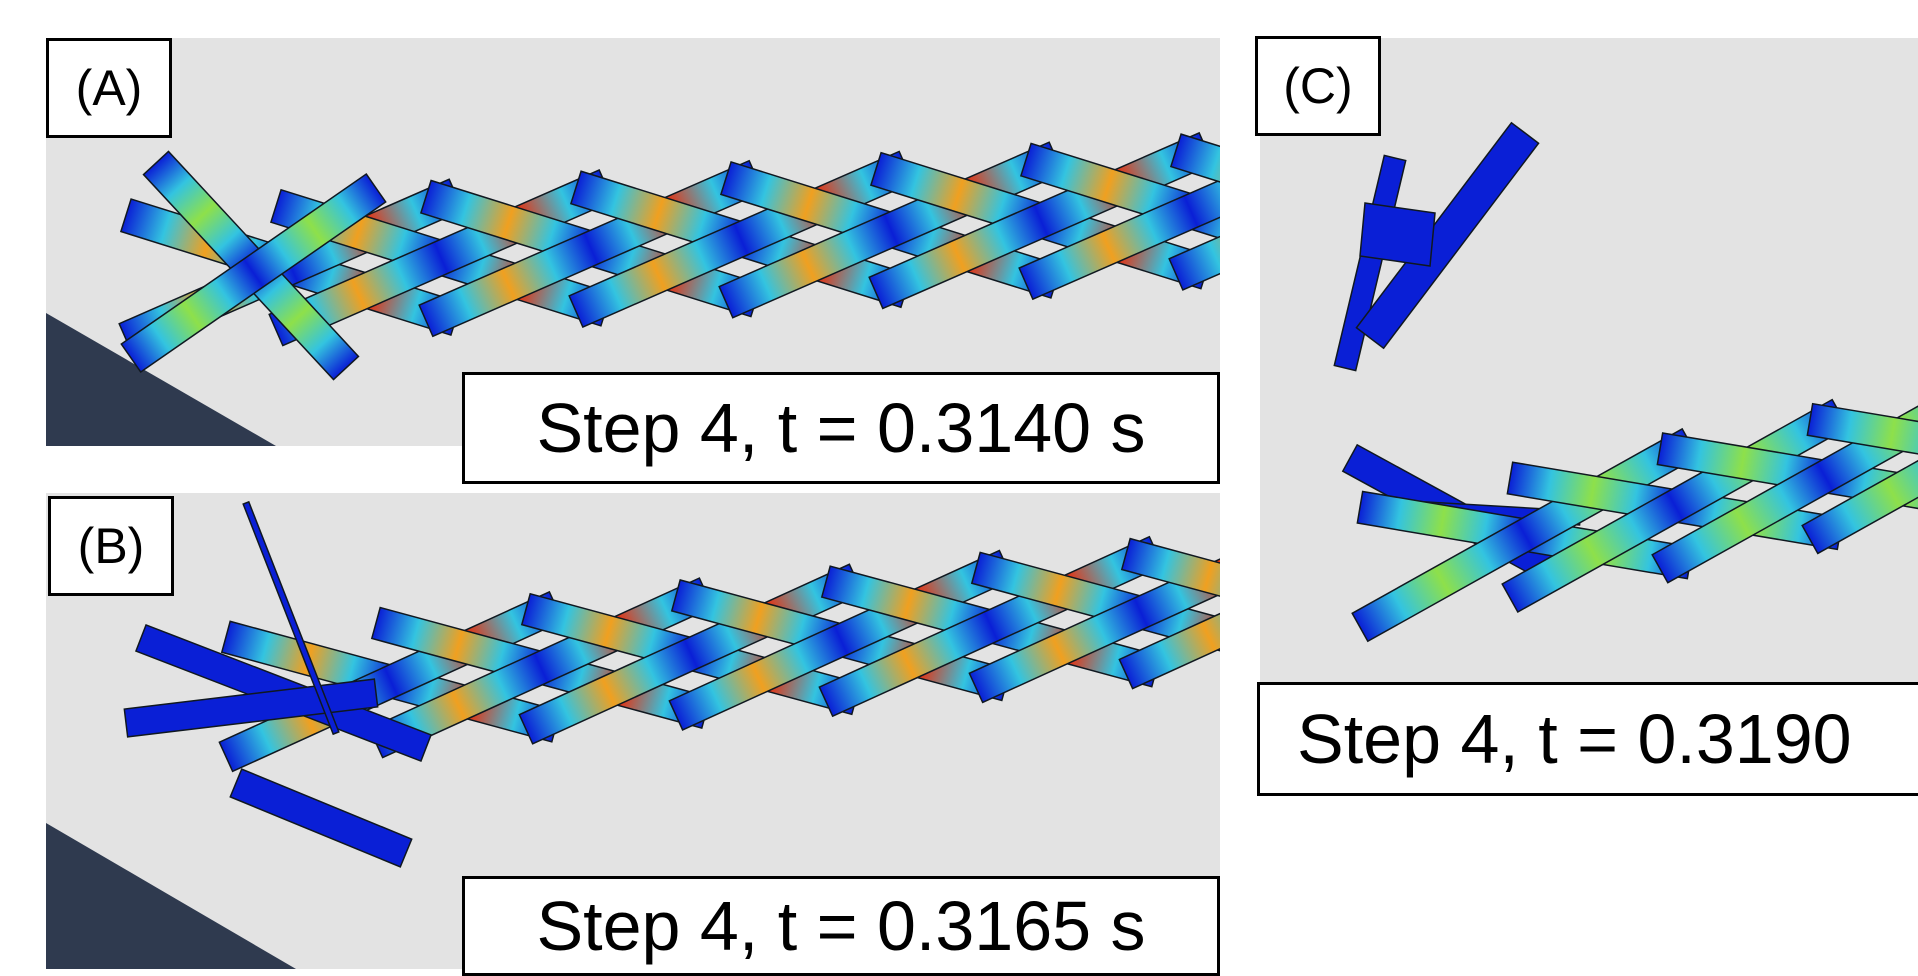 The height and width of the screenshot is (976, 1918). Describe the element at coordinates (1587, 739) in the screenshot. I see `panel-c-caption: Step 4, t = 0.3190` at that location.